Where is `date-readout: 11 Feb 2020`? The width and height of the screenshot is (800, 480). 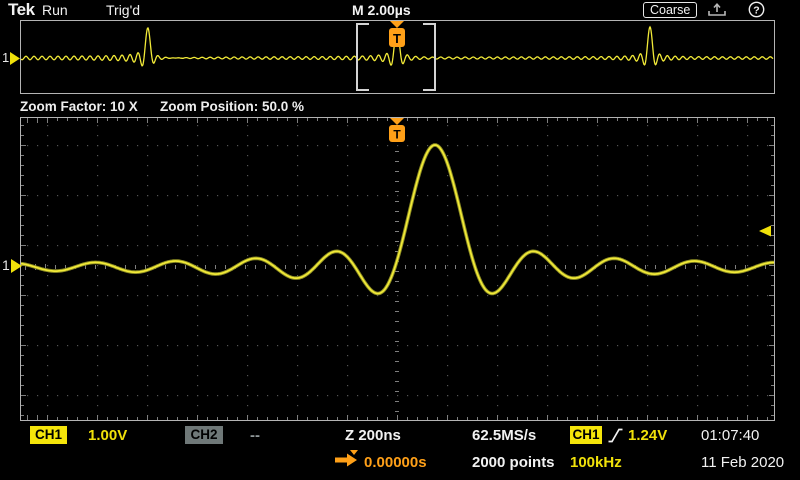 date-readout: 11 Feb 2020 is located at coordinates (743, 462).